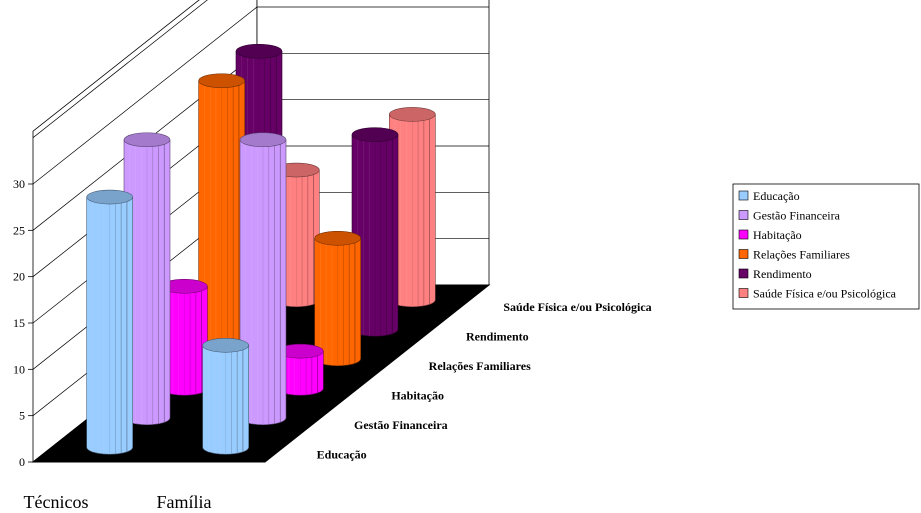 The height and width of the screenshot is (513, 921). What do you see at coordinates (480, 366) in the screenshot?
I see `series-axis-label: Relações Familiares` at bounding box center [480, 366].